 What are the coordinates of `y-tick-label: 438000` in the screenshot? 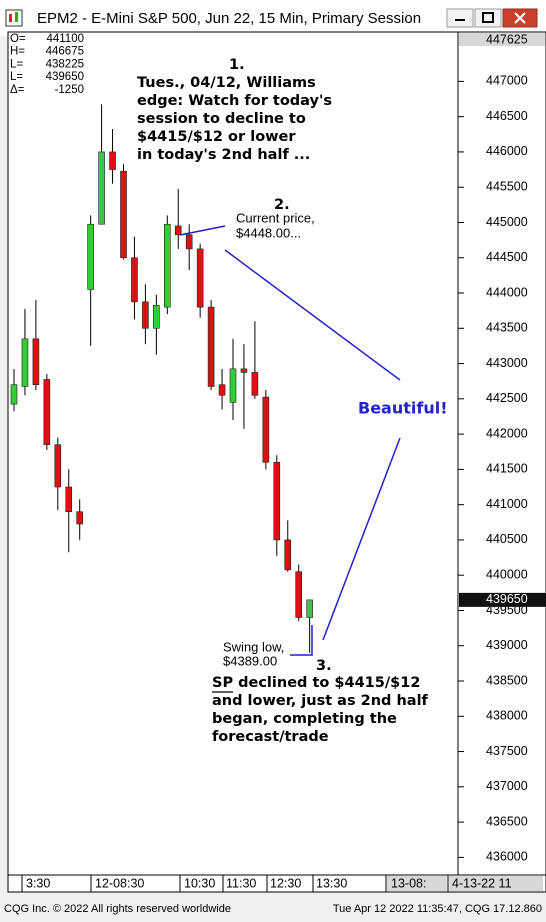 It's located at (507, 716).